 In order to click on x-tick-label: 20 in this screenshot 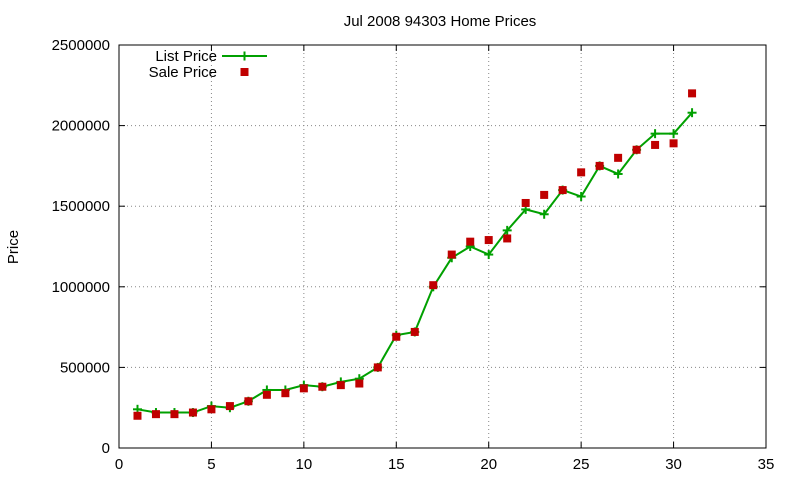, I will do `click(488, 464)`.